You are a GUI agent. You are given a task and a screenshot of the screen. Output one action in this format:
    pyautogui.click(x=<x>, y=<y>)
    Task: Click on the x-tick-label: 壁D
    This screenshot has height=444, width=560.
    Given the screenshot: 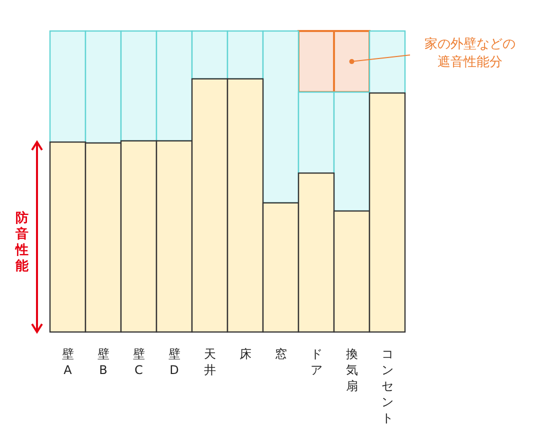 What is the action you would take?
    pyautogui.click(x=174, y=362)
    